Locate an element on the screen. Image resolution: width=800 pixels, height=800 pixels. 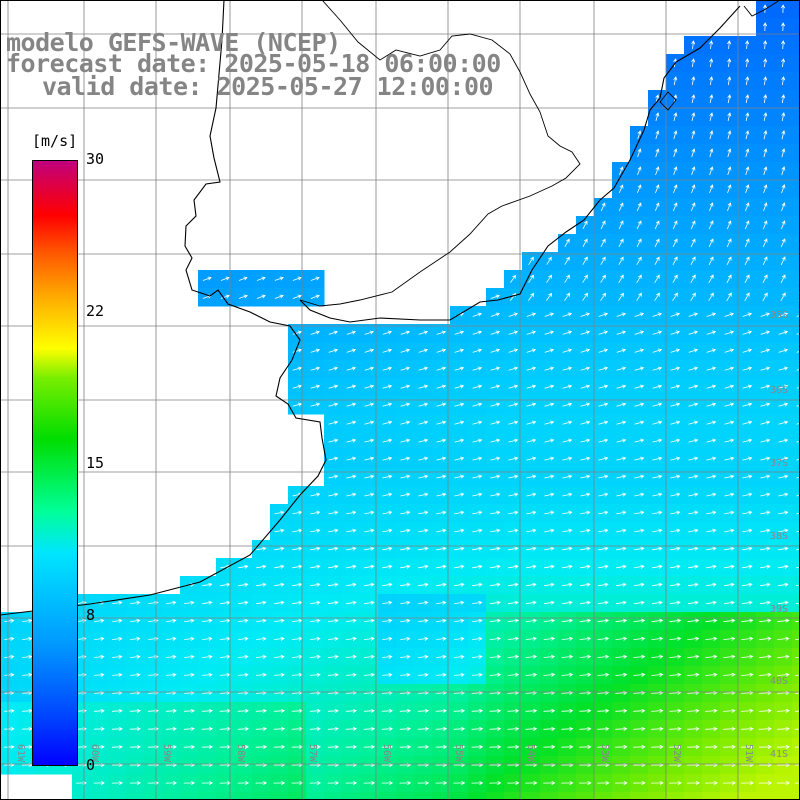
longitude-label: 54W is located at coordinates (530, 753).